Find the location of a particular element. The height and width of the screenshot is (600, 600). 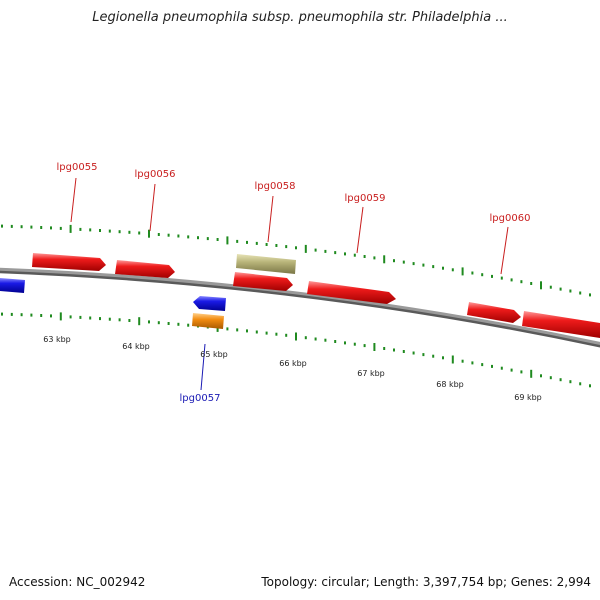

kbp-label: 65 kbp is located at coordinates (214, 354).